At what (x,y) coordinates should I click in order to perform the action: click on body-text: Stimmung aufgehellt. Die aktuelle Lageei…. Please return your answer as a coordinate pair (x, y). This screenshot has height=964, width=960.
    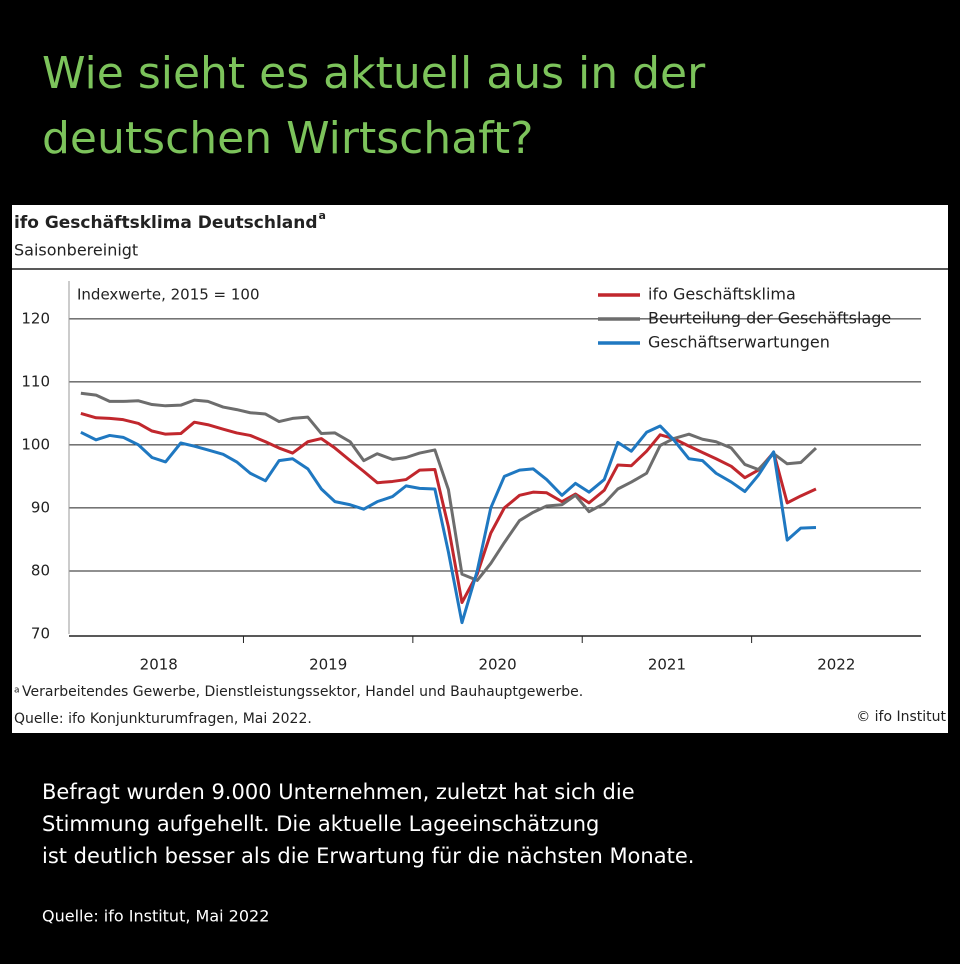
    Looking at the image, I should click on (320, 824).